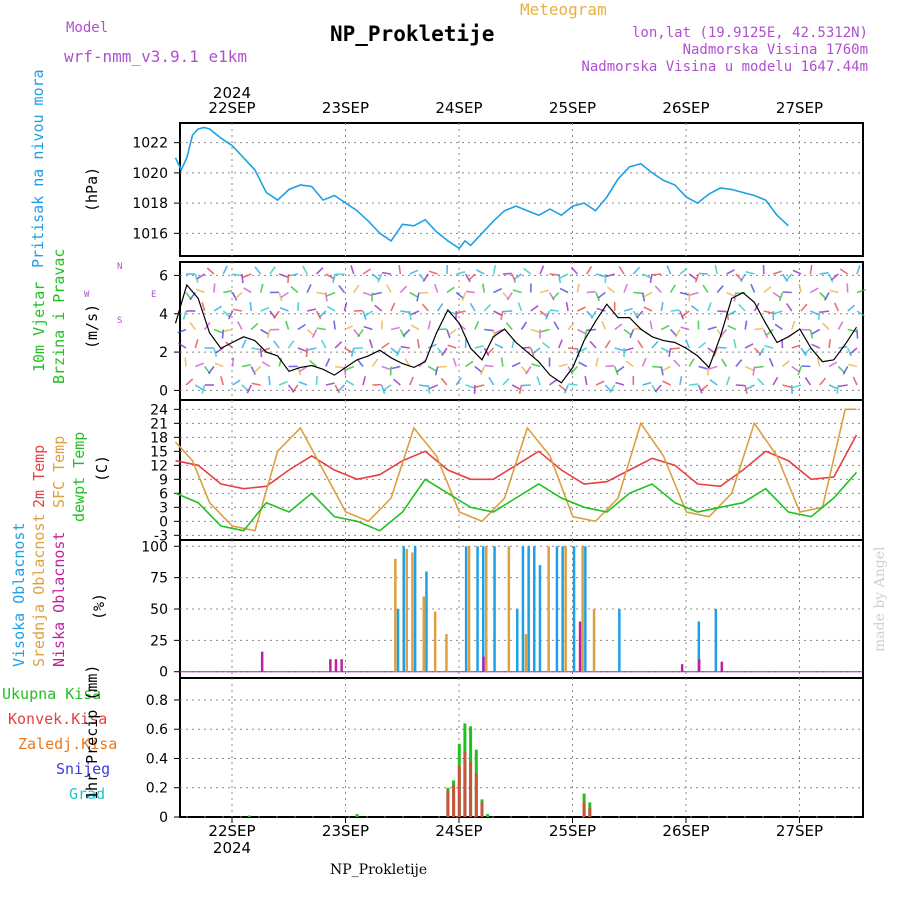  What do you see at coordinates (163, 522) in the screenshot?
I see `y-tick-label: 0` at bounding box center [163, 522].